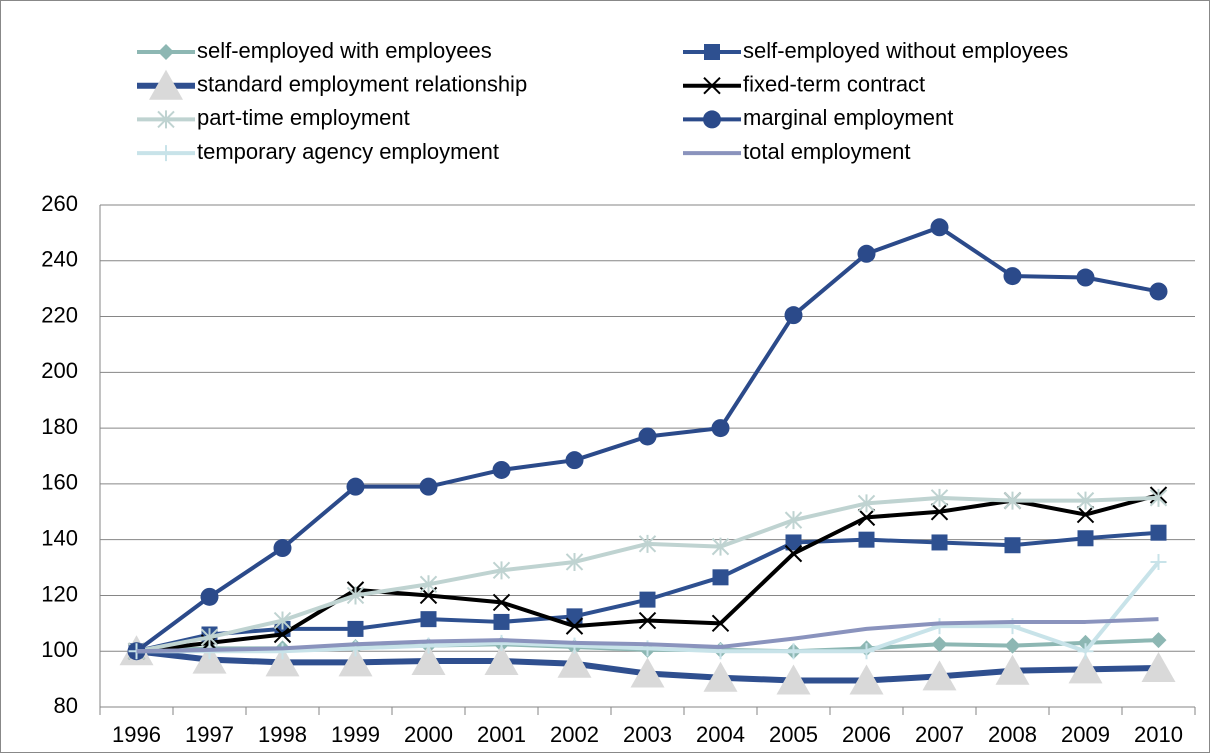 This screenshot has width=1212, height=756. What do you see at coordinates (362, 84) in the screenshot?
I see `legend-label: standard employment relationship` at bounding box center [362, 84].